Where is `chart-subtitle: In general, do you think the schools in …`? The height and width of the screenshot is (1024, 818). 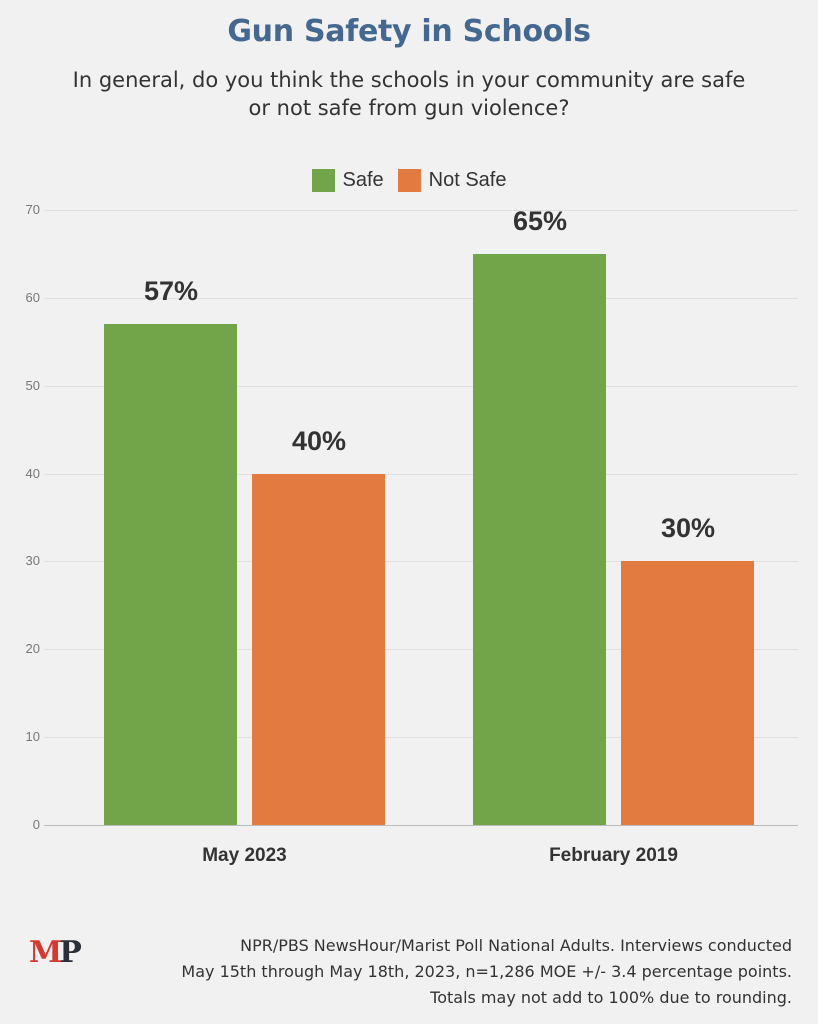 chart-subtitle: In general, do you think the schools in … is located at coordinates (409, 94).